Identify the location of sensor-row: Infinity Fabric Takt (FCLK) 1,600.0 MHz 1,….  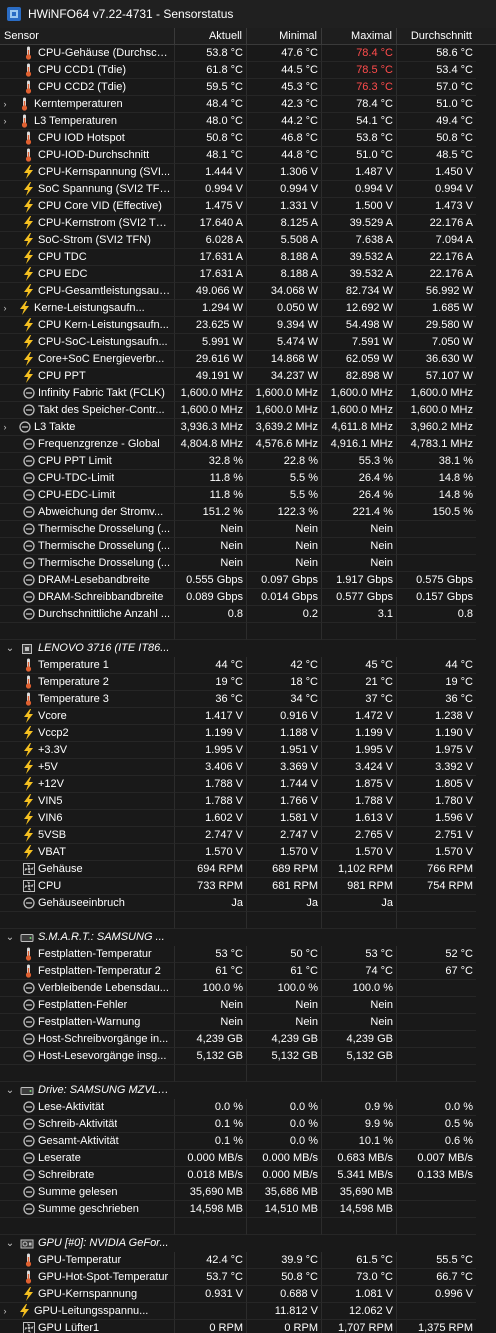
(248, 393).